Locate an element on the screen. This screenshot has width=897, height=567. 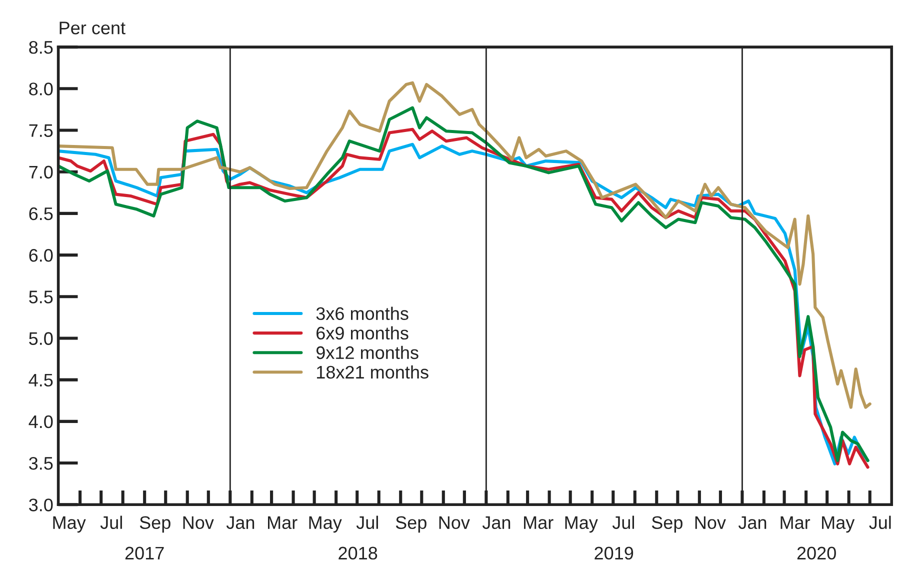
y-tick-label: 7.0 is located at coordinates (41, 172).